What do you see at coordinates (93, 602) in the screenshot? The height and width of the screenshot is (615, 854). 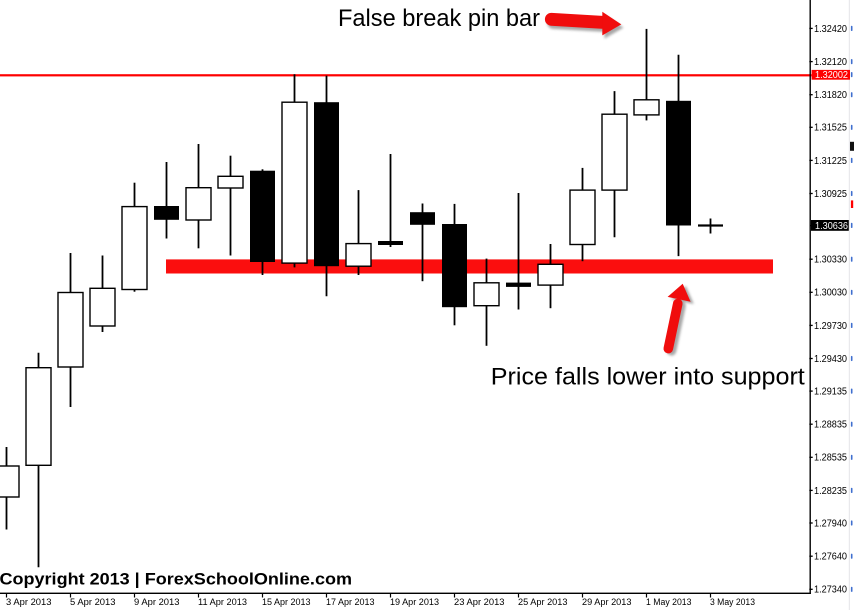 I see `svg-text: 5 Apr 2013` at bounding box center [93, 602].